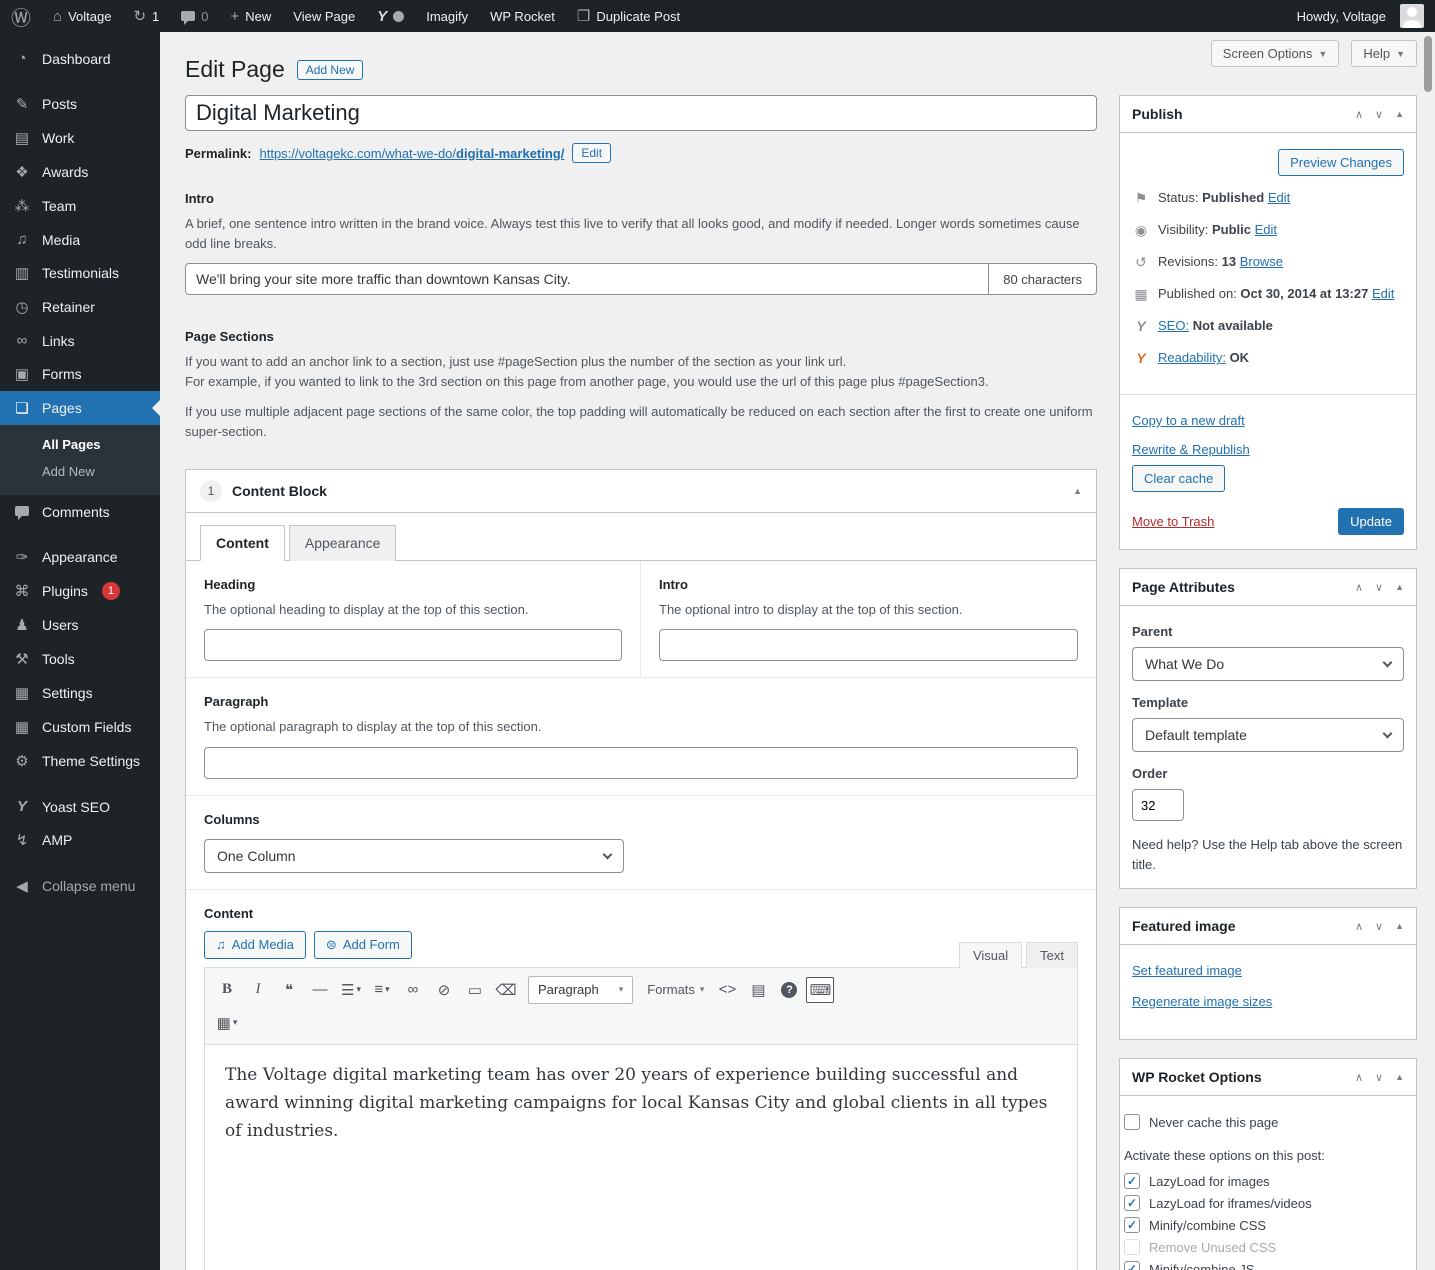 The image size is (1435, 1270). Describe the element at coordinates (414, 855) in the screenshot. I see `columns-select: One Column` at that location.